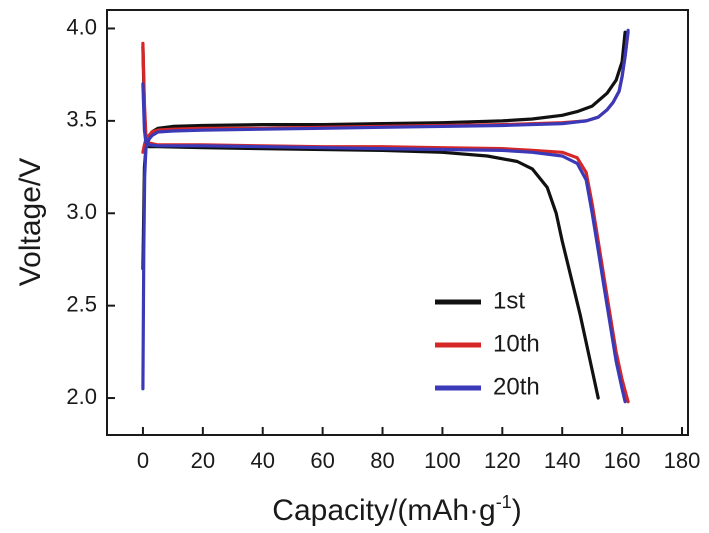 This screenshot has height=533, width=709. What do you see at coordinates (504, 502) in the screenshot?
I see `x-axis-title-superscript: -1` at bounding box center [504, 502].